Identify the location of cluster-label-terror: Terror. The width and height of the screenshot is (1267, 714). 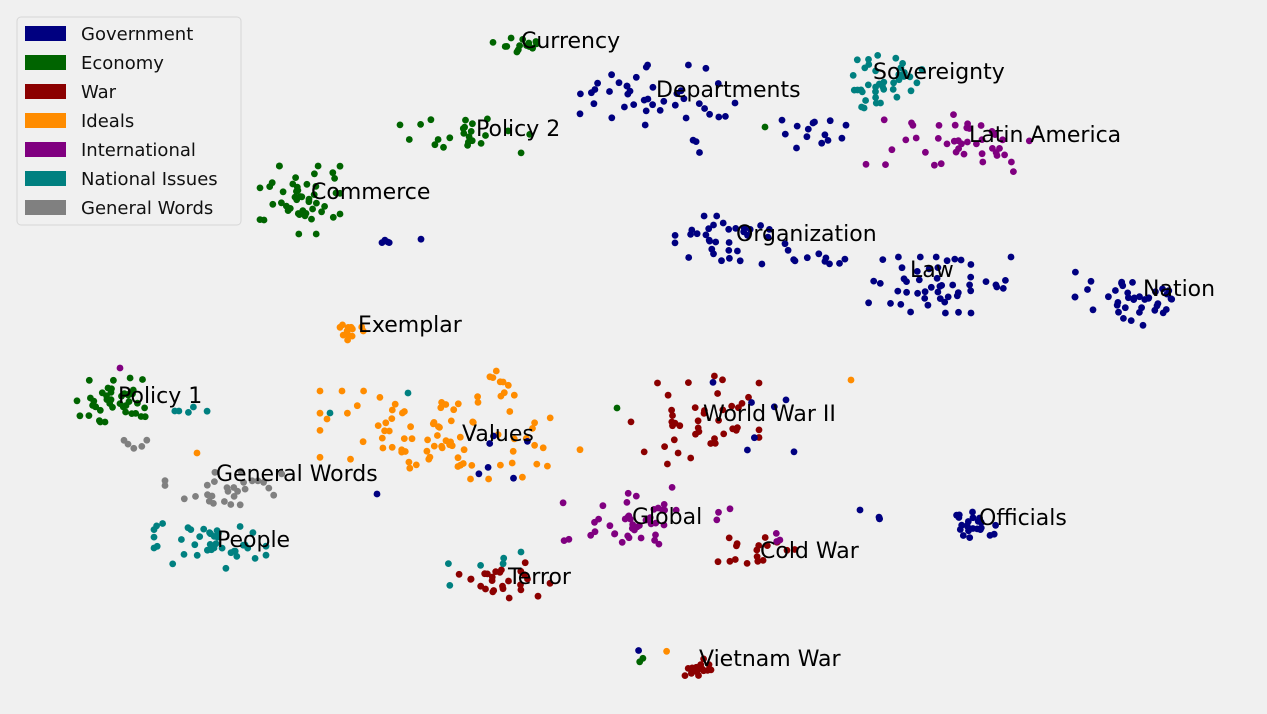
(539, 577).